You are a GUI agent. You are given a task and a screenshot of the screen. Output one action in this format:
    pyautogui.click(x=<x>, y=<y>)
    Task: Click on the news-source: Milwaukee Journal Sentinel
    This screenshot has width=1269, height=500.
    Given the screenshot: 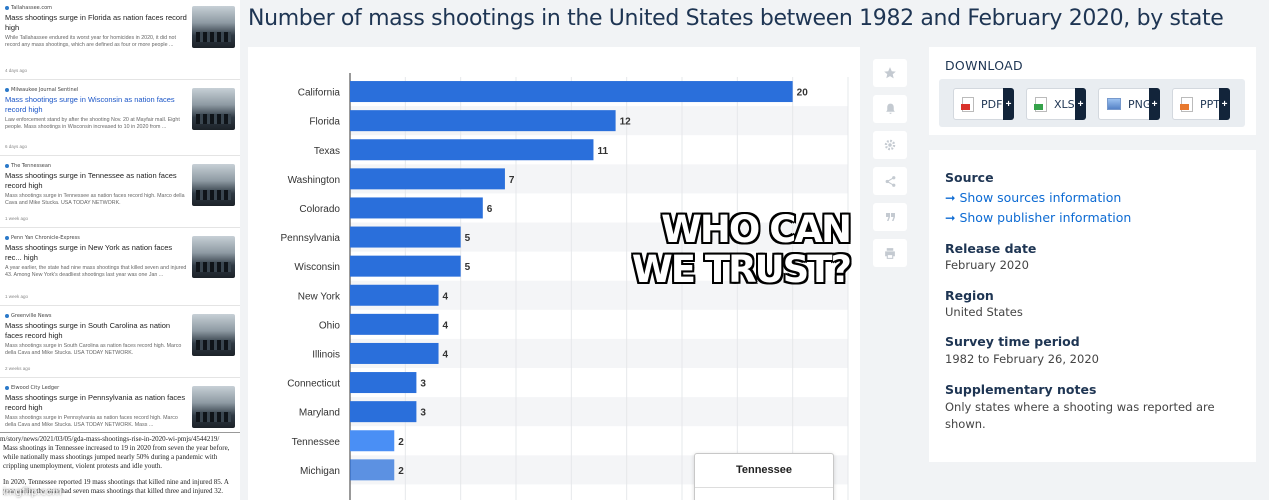 What is the action you would take?
    pyautogui.click(x=41, y=90)
    